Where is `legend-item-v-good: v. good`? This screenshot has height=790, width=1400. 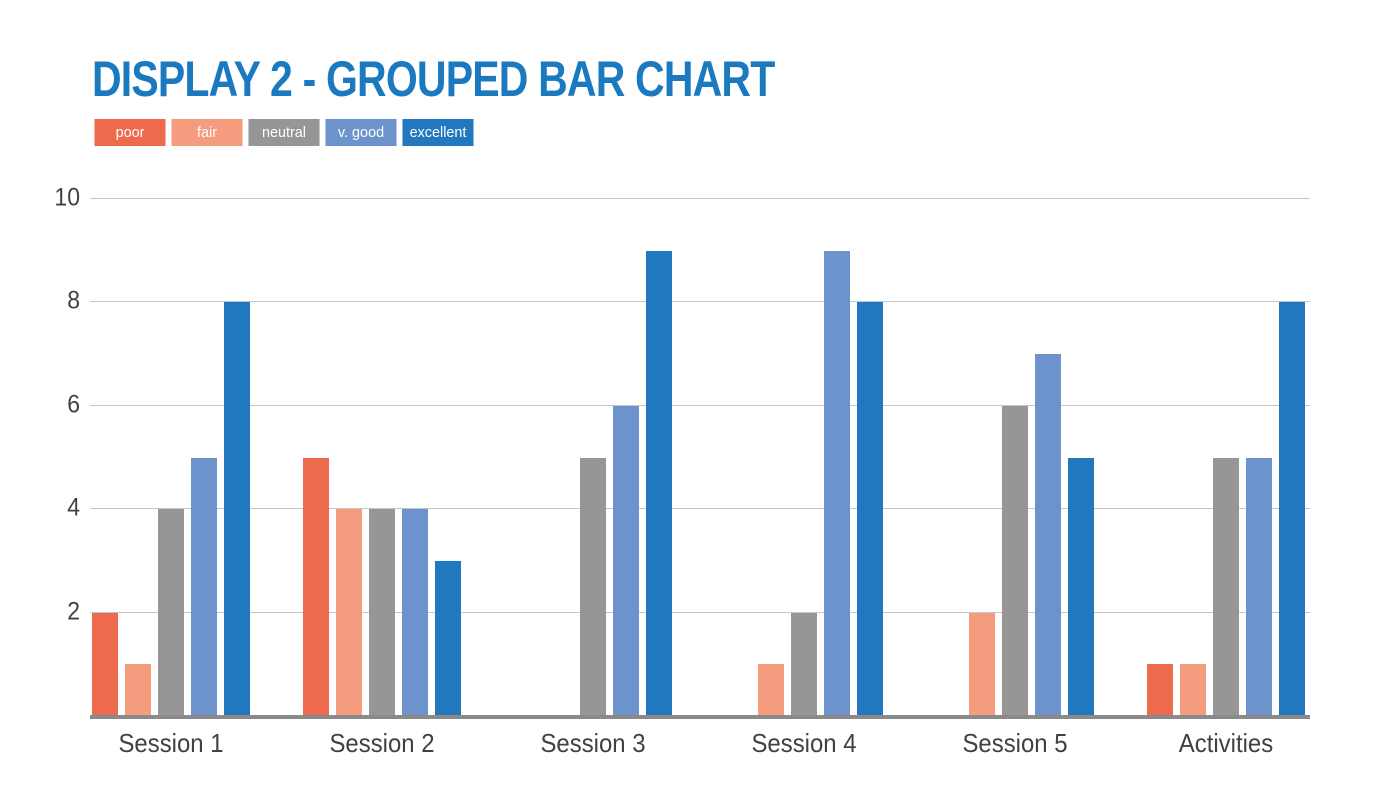 legend-item-v-good: v. good is located at coordinates (361, 132).